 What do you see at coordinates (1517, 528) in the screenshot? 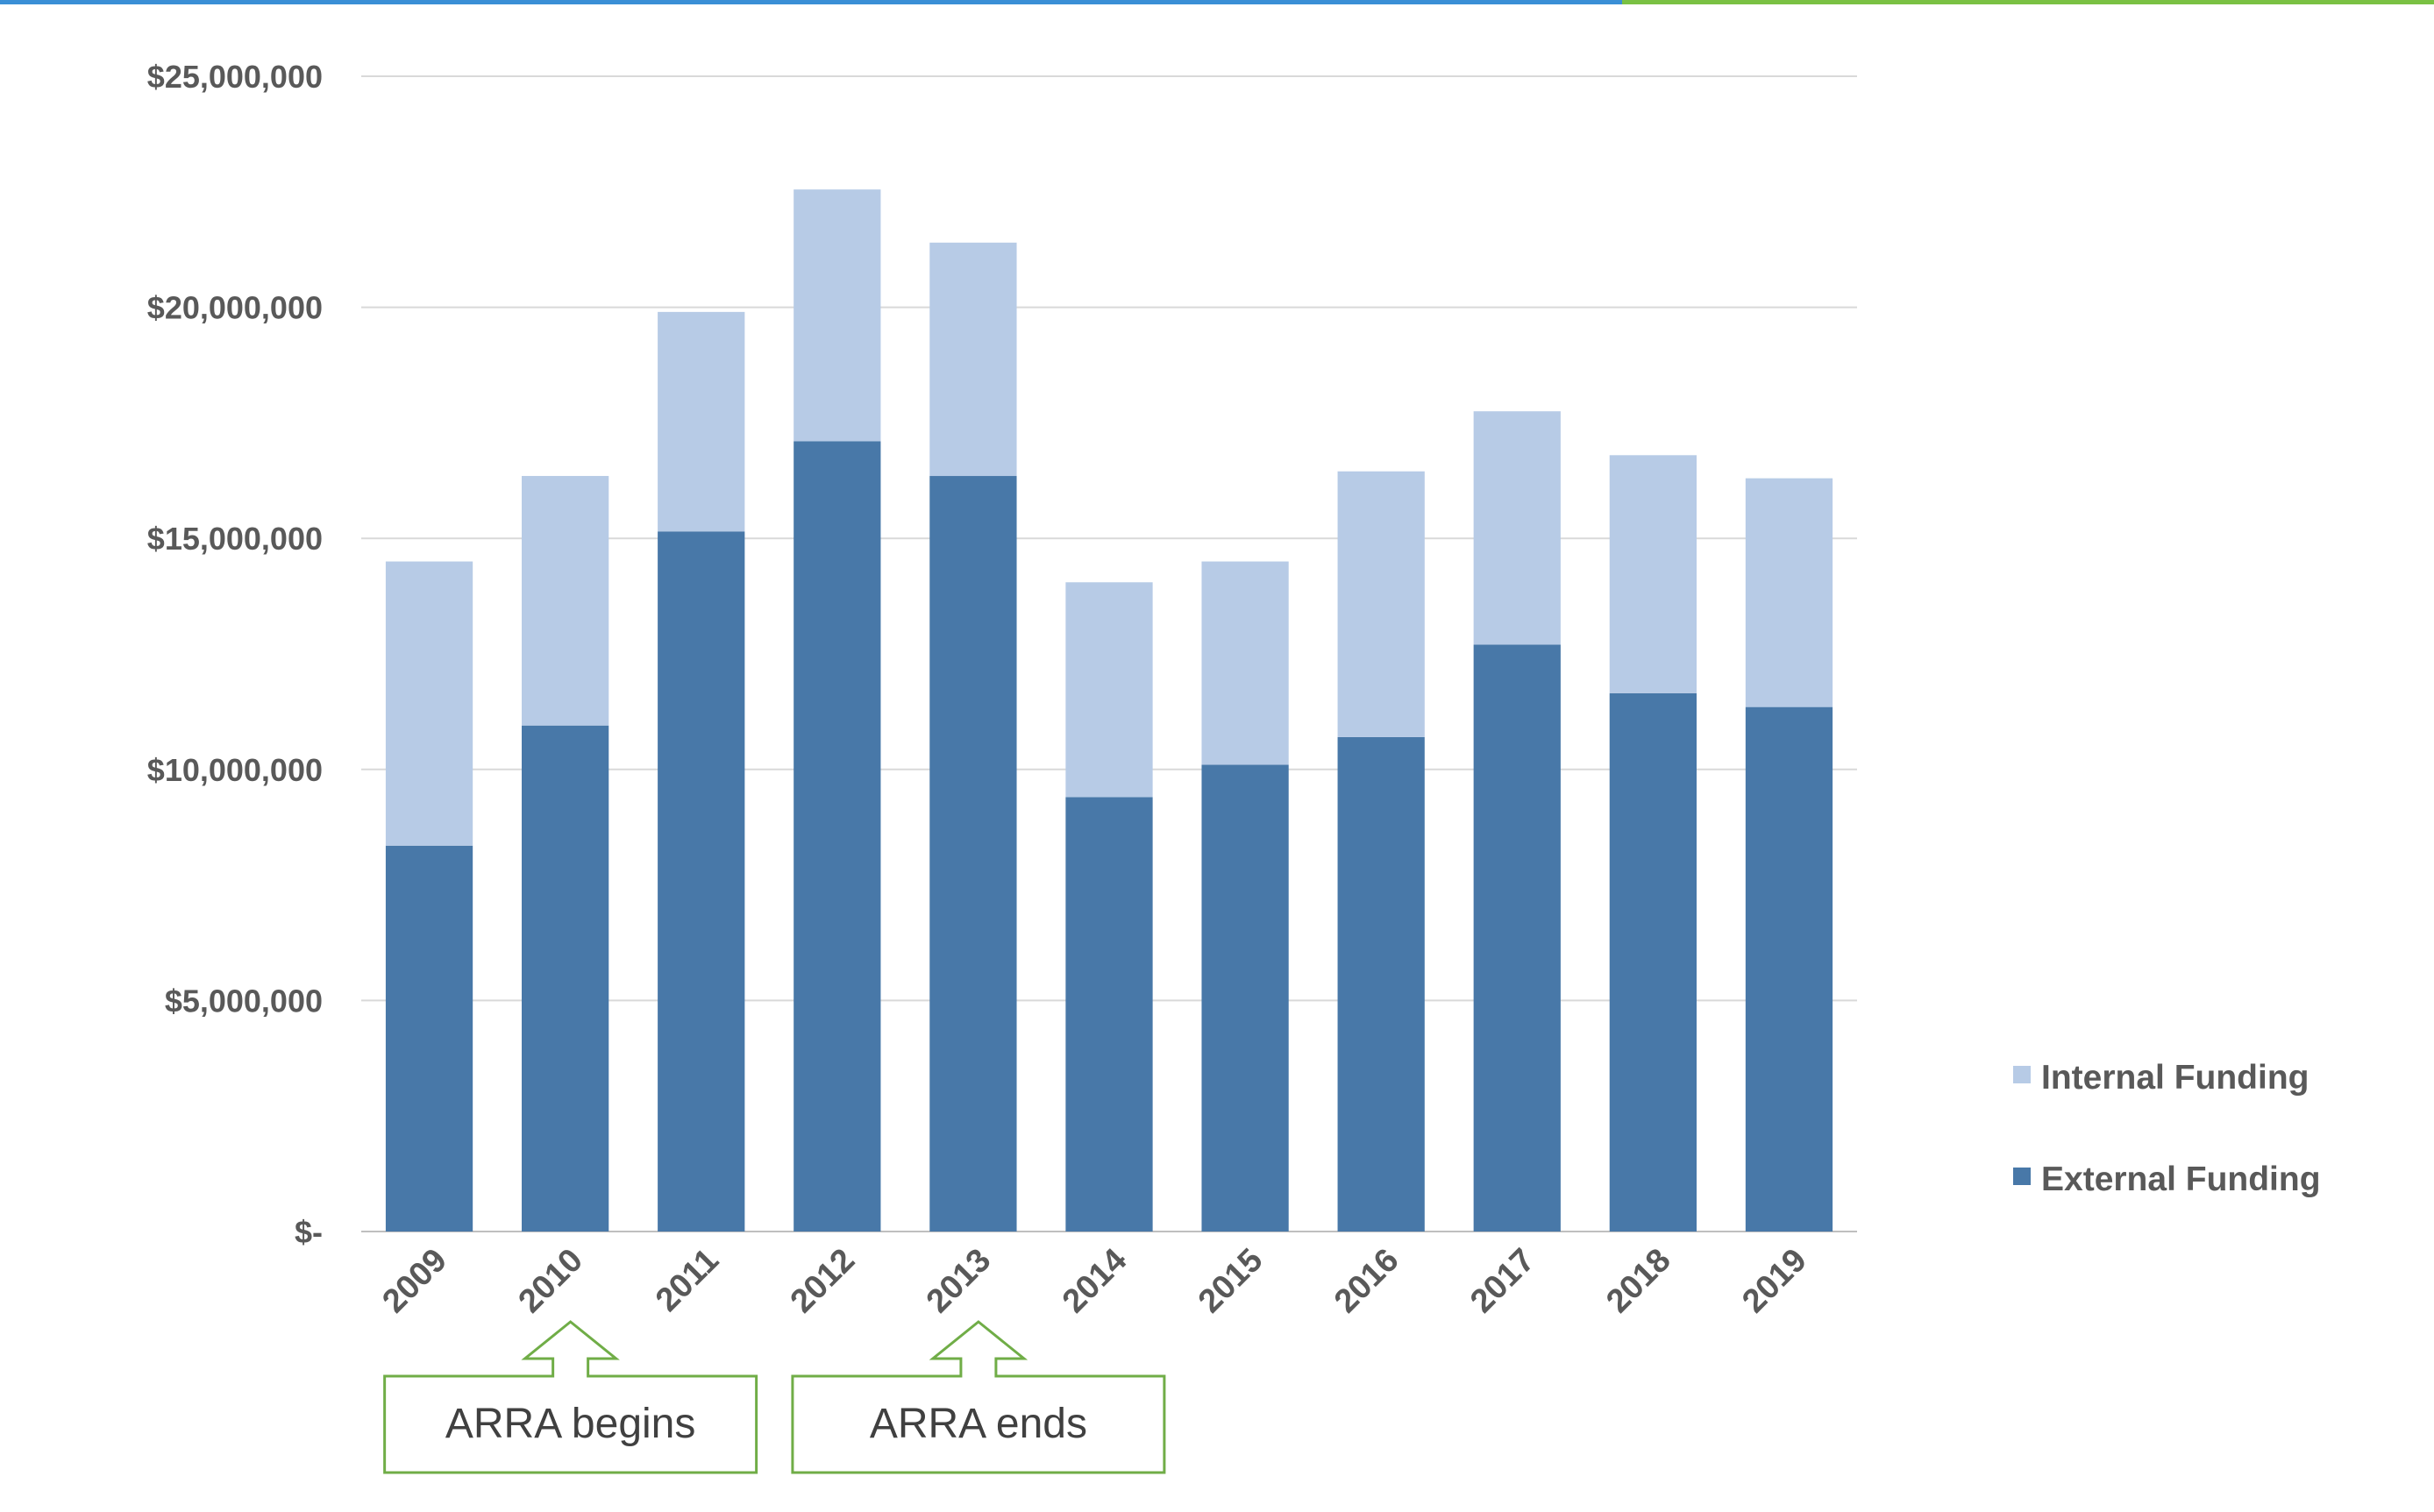
I see `bar-internal-2017` at bounding box center [1517, 528].